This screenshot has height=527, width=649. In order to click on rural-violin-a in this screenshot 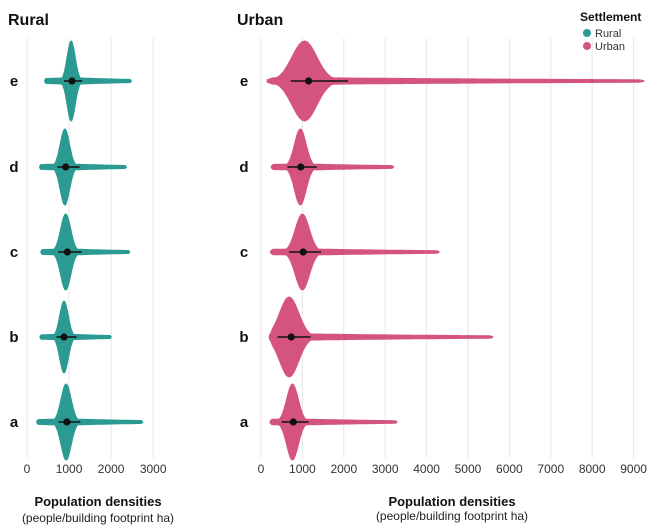, I will do `click(90, 422)`.